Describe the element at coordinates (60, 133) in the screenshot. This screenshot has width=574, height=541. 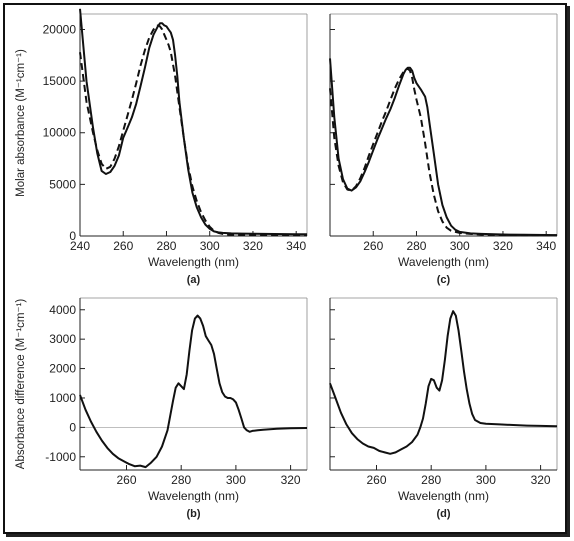
I see `panel-a-y-tick-label: 10000` at that location.